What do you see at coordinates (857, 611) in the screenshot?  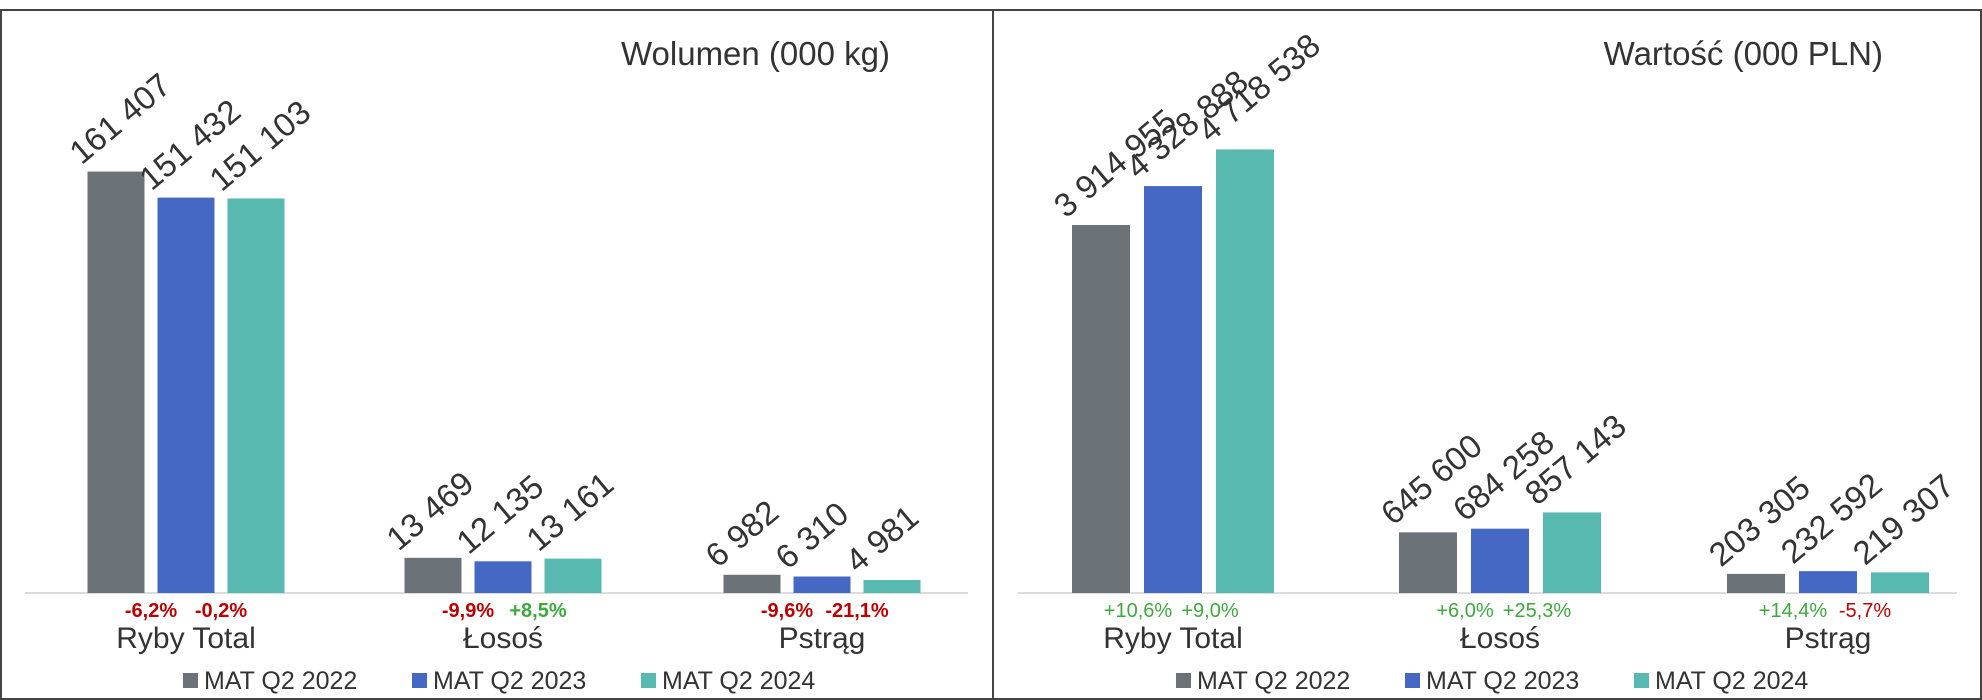 I see `change-label: -21,1%` at bounding box center [857, 611].